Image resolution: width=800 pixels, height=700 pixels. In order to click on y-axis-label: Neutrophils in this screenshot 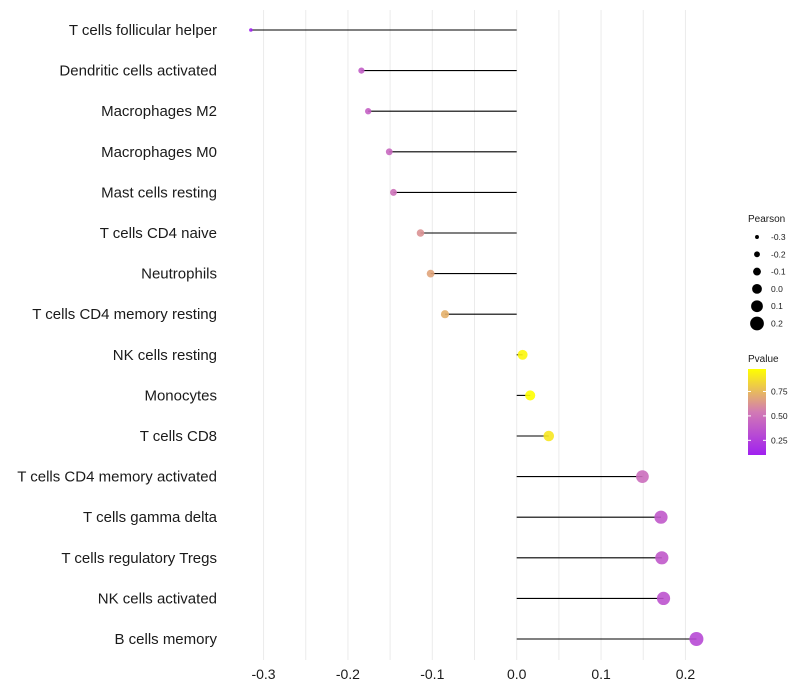, I will do `click(179, 274)`.